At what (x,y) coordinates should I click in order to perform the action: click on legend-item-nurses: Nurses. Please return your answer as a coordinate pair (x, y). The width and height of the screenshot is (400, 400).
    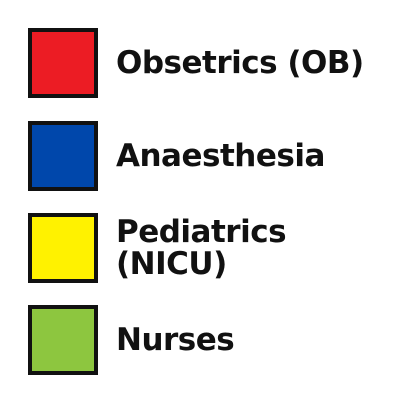
    Looking at the image, I should click on (131, 340).